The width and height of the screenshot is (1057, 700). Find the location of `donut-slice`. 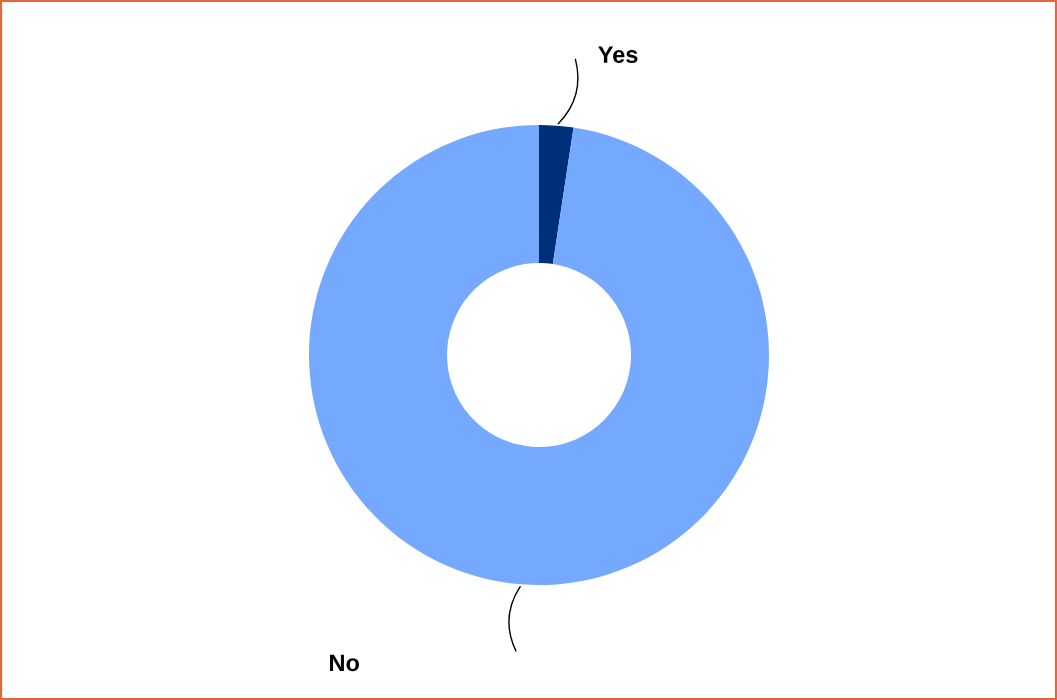

donut-slice is located at coordinates (556, 195).